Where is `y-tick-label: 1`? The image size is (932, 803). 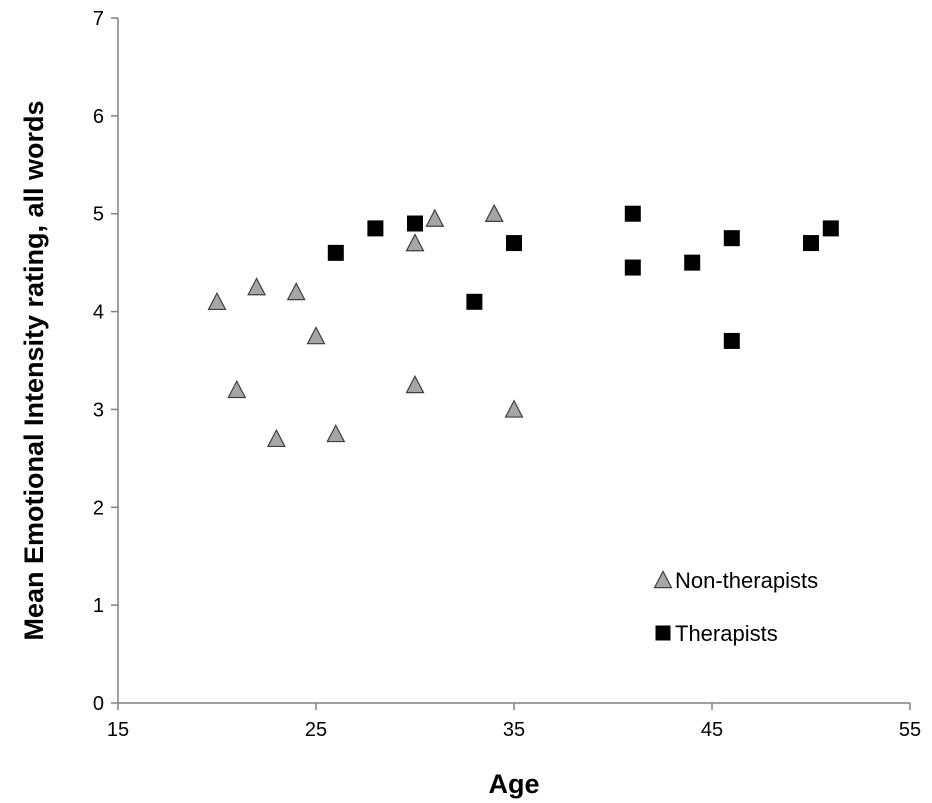
y-tick-label: 1 is located at coordinates (98, 606).